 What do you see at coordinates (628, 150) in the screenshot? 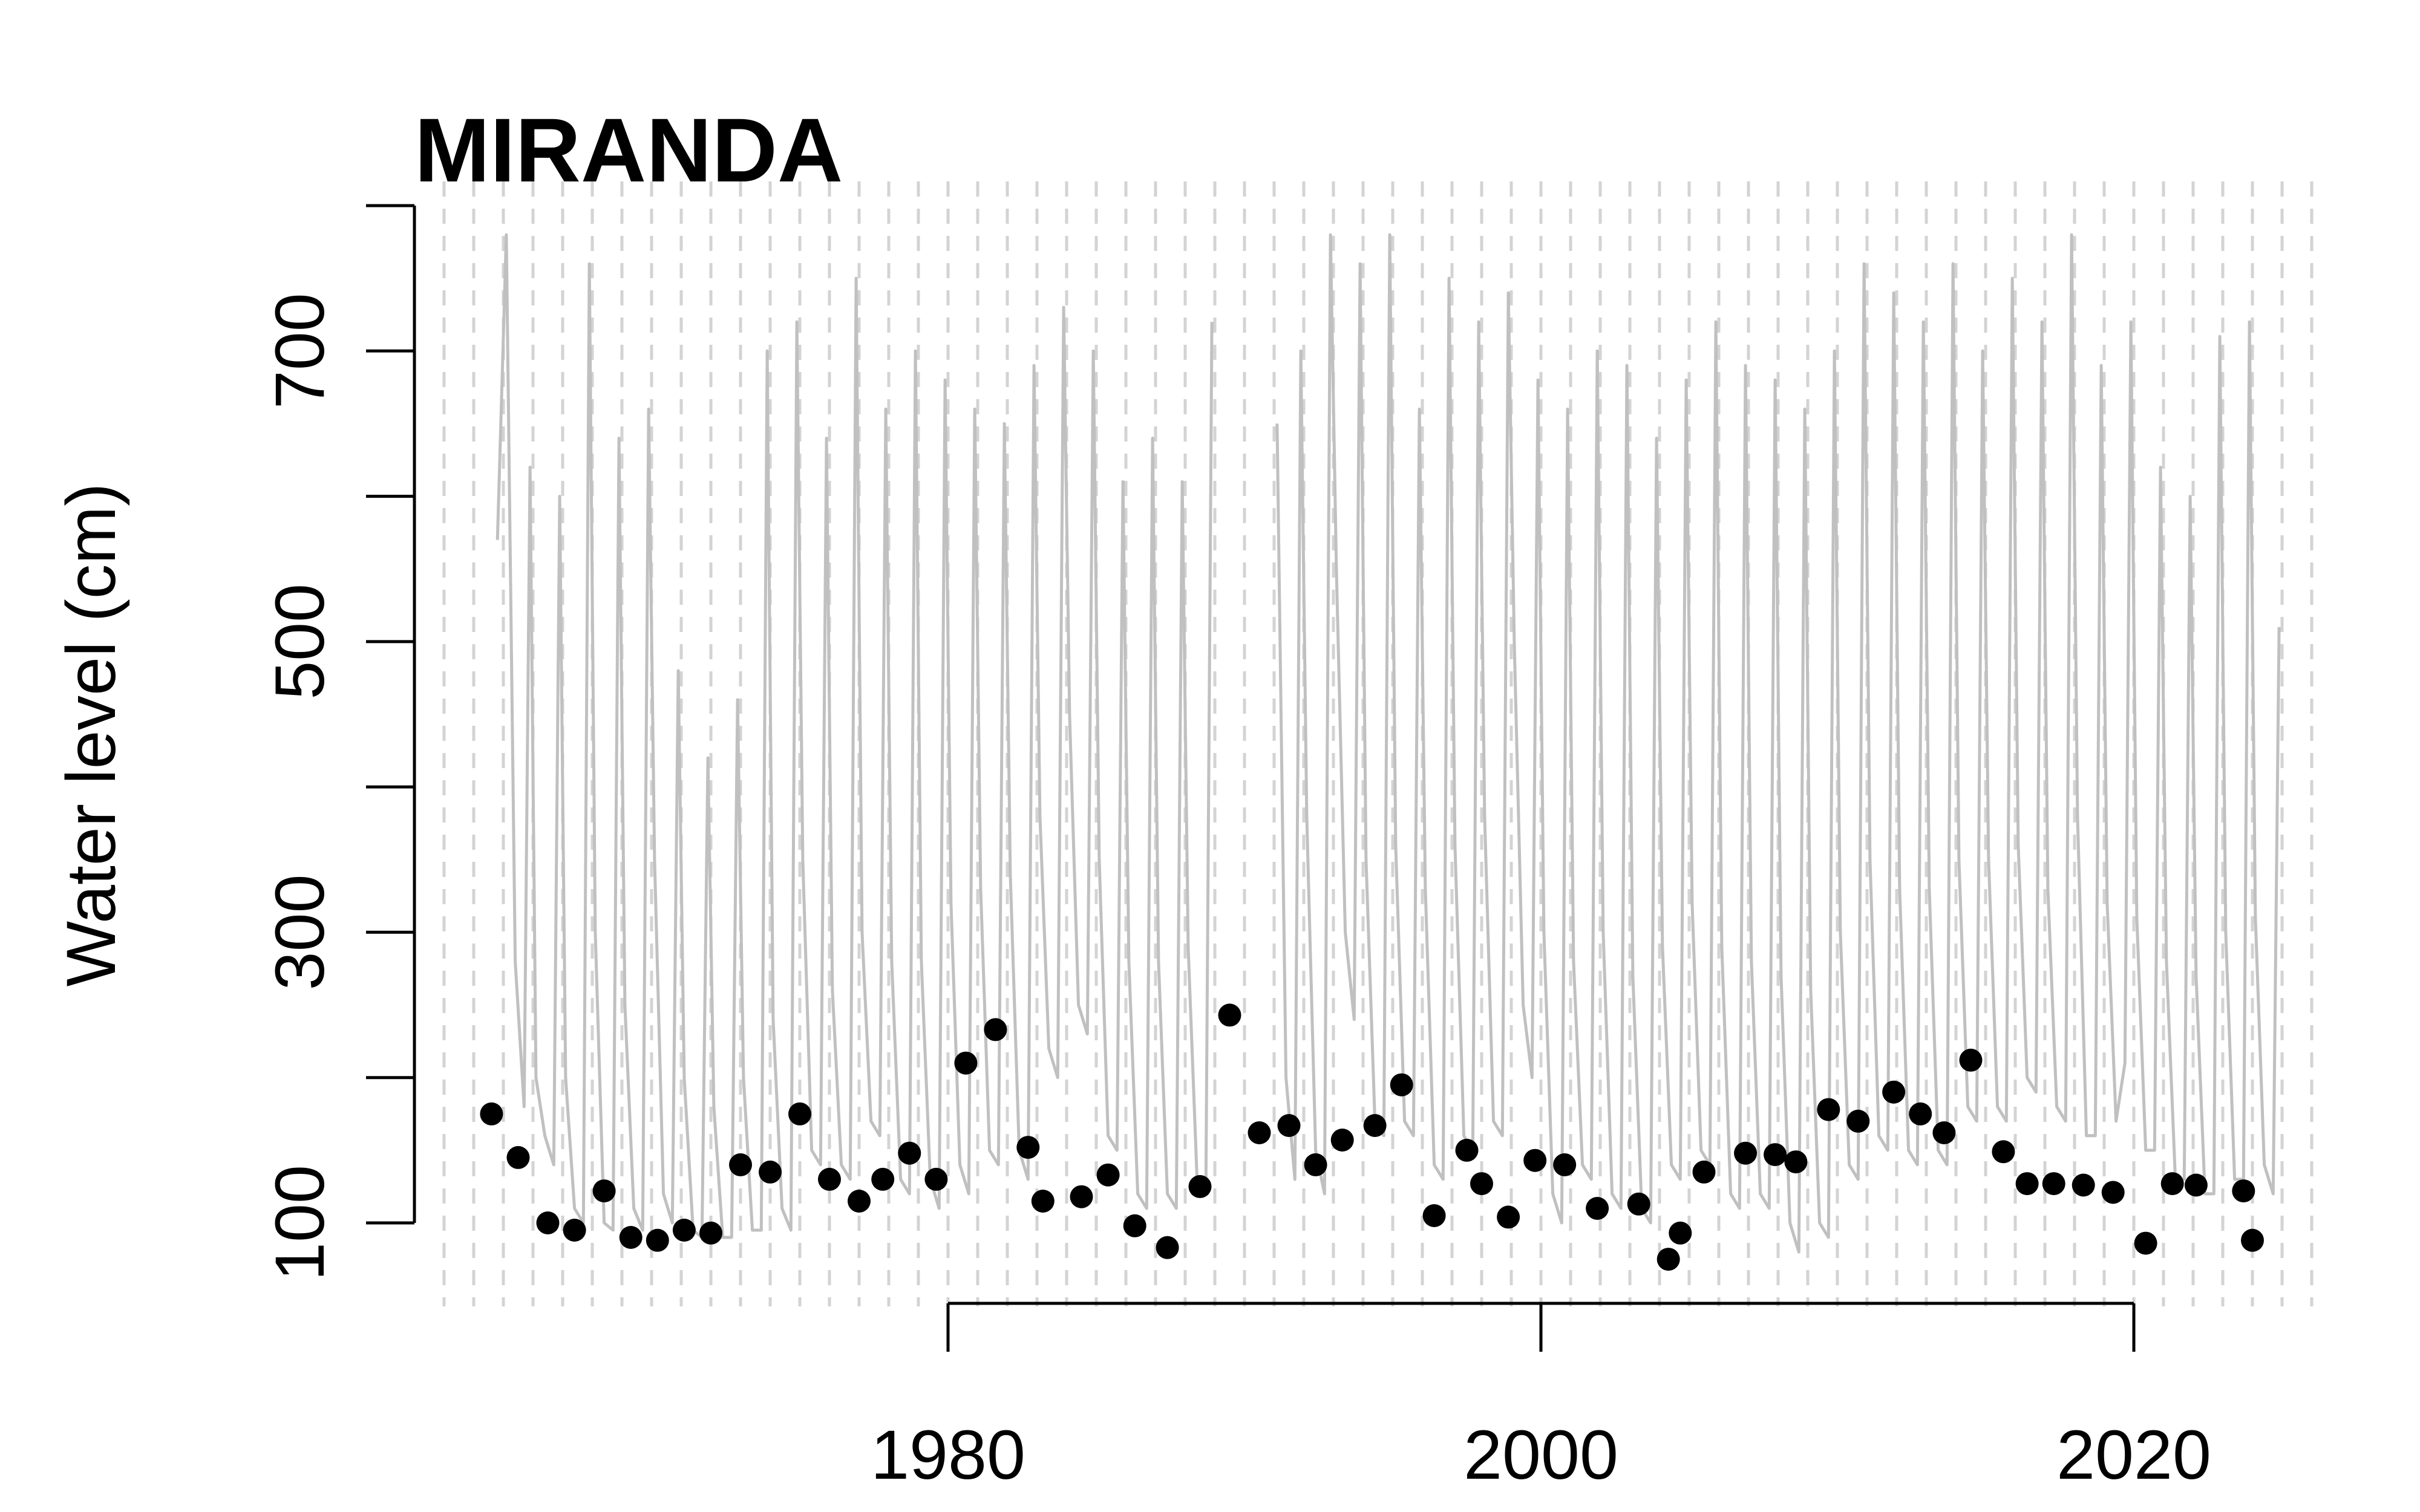
I see `chart-title: MIRANDA` at bounding box center [628, 150].